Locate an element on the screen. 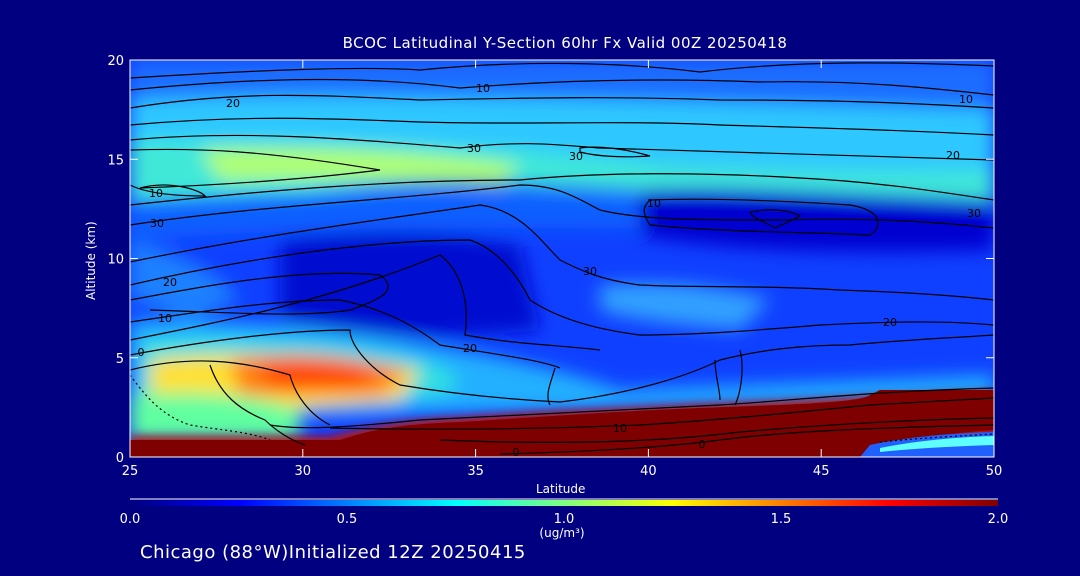 The width and height of the screenshot is (1080, 576). colorbar-tick-label: 1.5 is located at coordinates (781, 519).